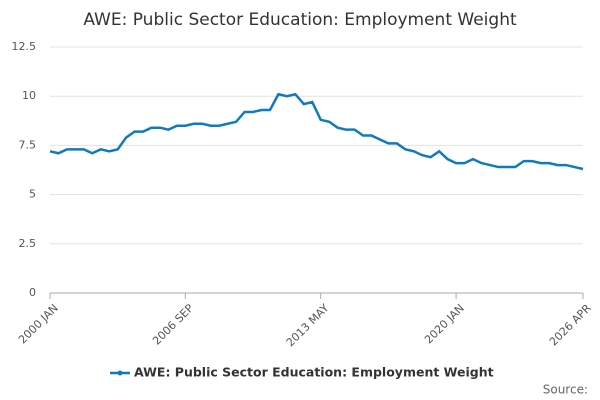  I want to click on x-tick-label: 2000 JAN, so click(38, 324).